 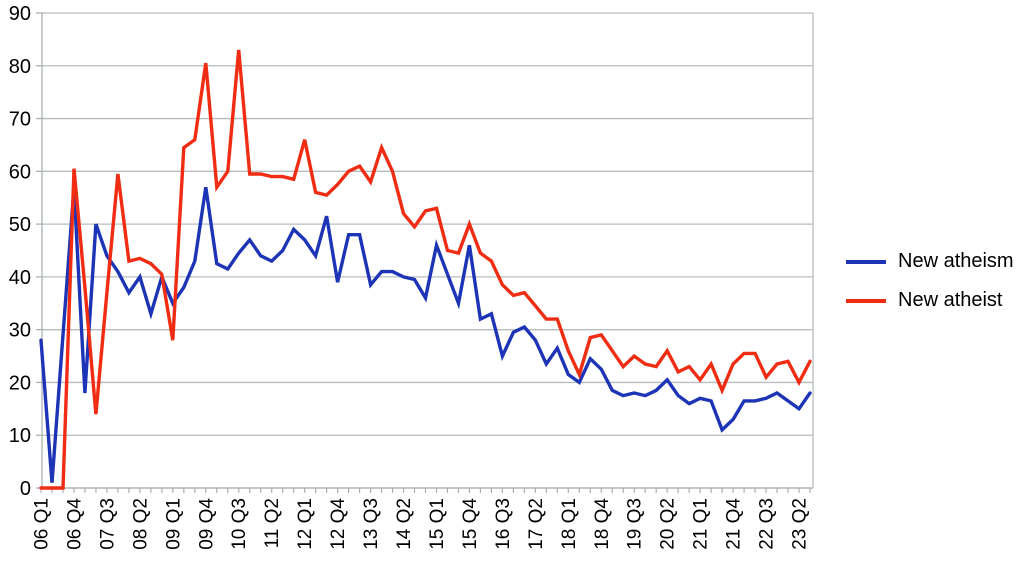 What do you see at coordinates (668, 524) in the screenshot?
I see `x-axis-label-20 Q2: 20 Q2` at bounding box center [668, 524].